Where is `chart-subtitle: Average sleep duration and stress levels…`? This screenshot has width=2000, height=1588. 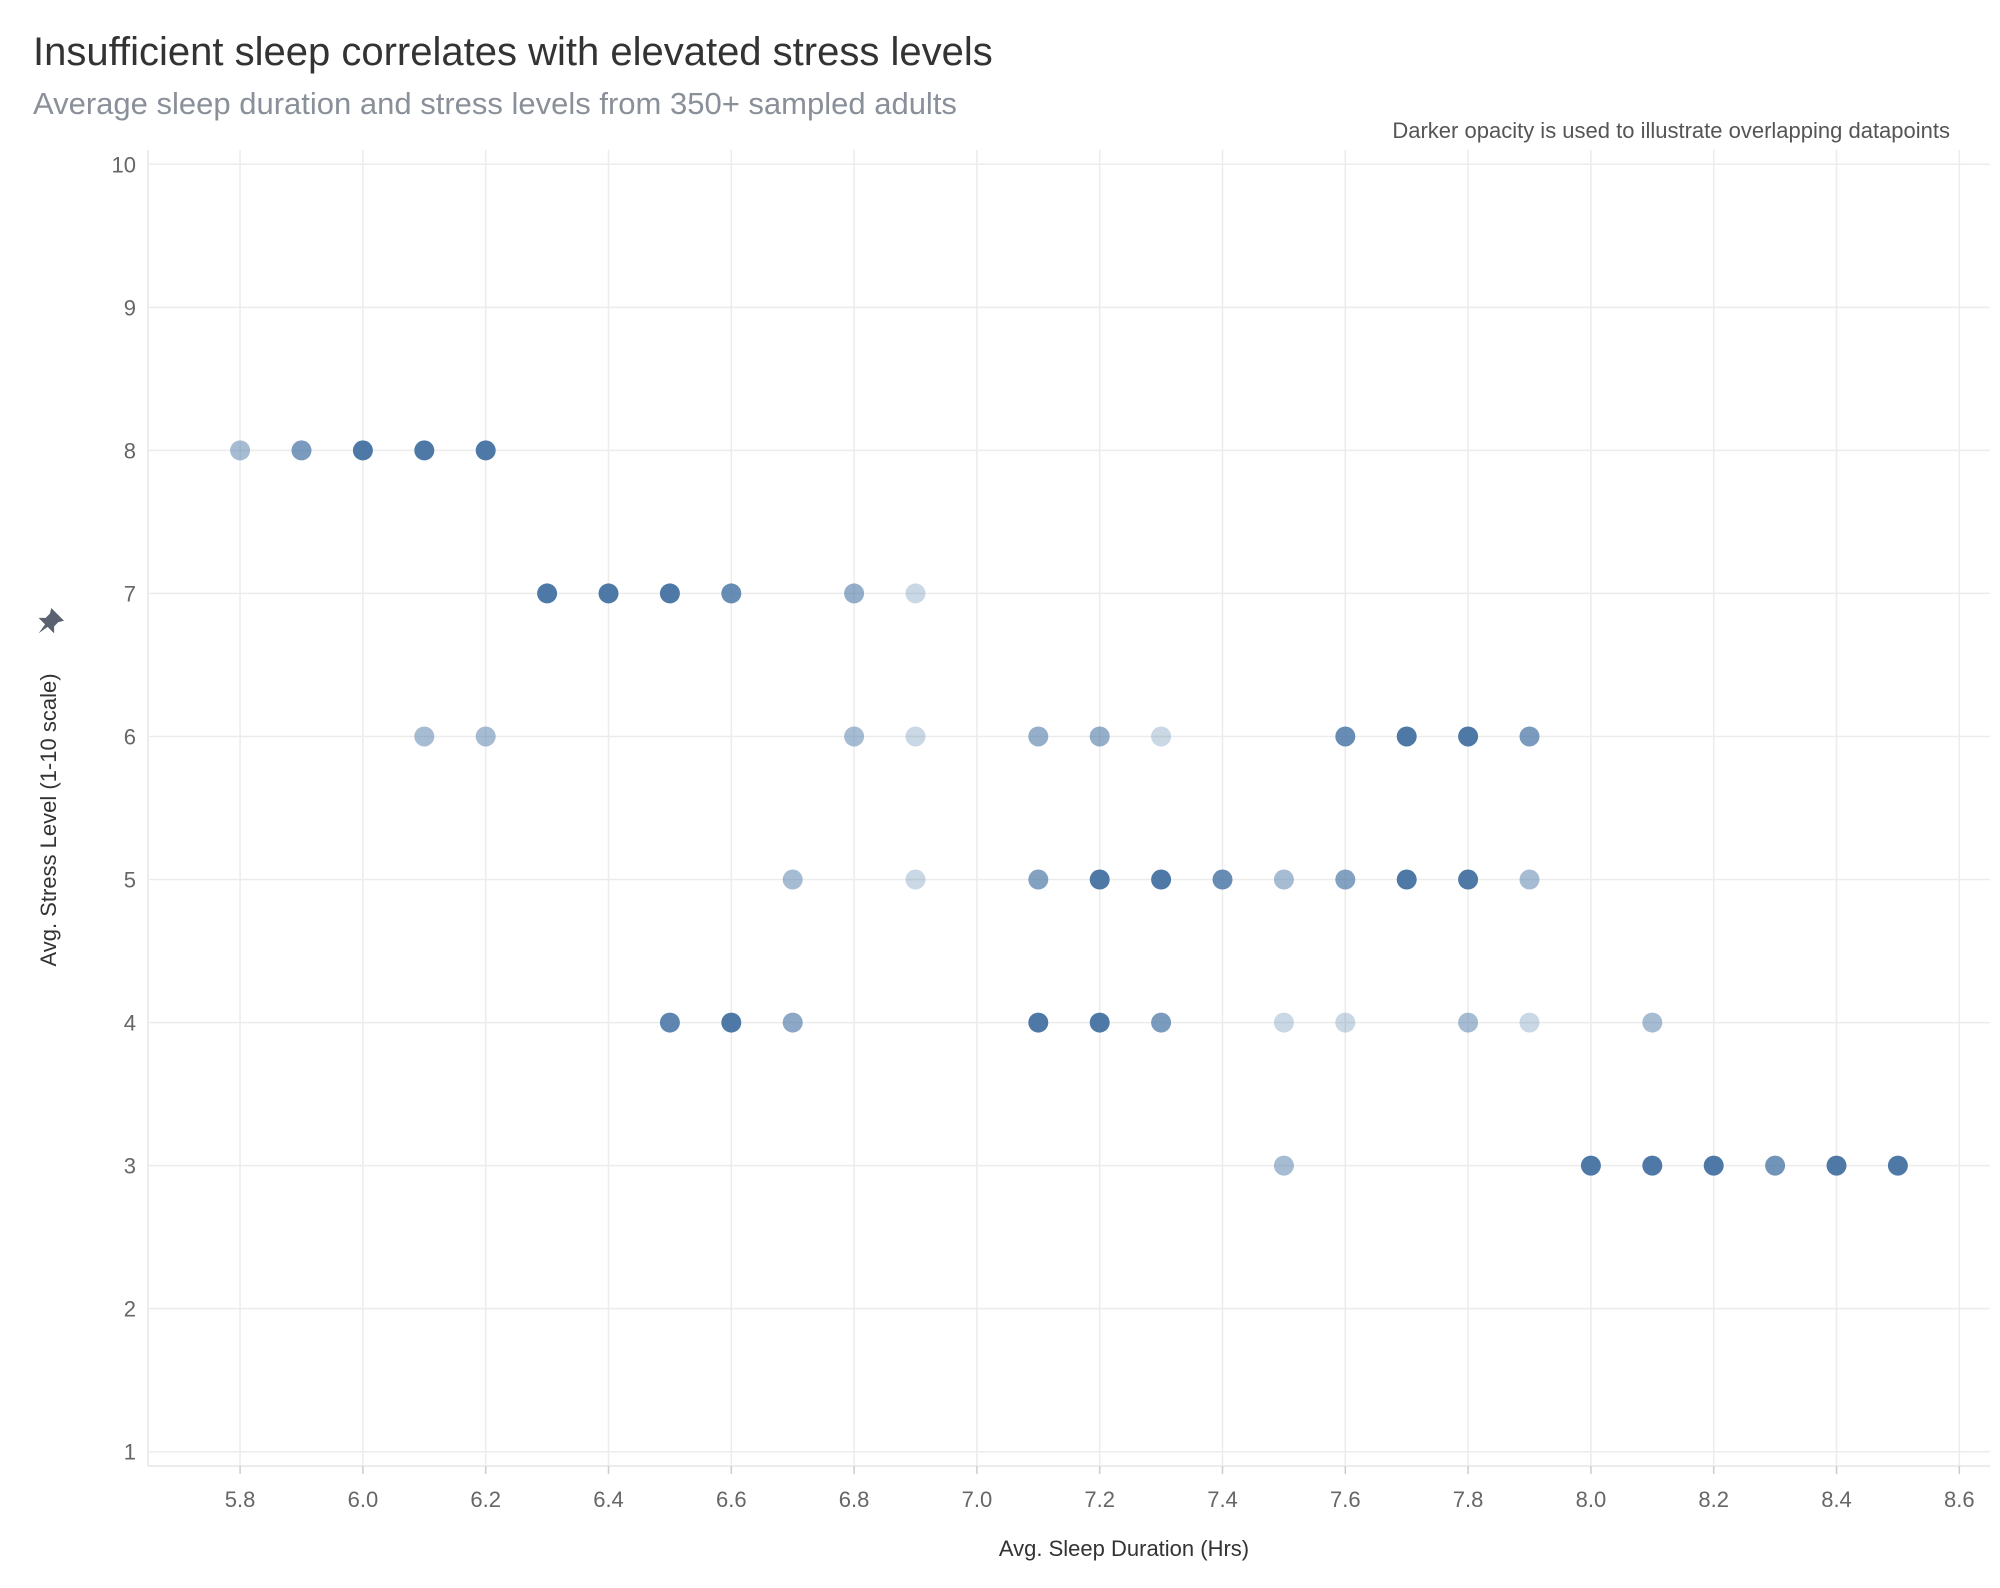
chart-subtitle: Average sleep duration and stress levels… is located at coordinates (495, 103).